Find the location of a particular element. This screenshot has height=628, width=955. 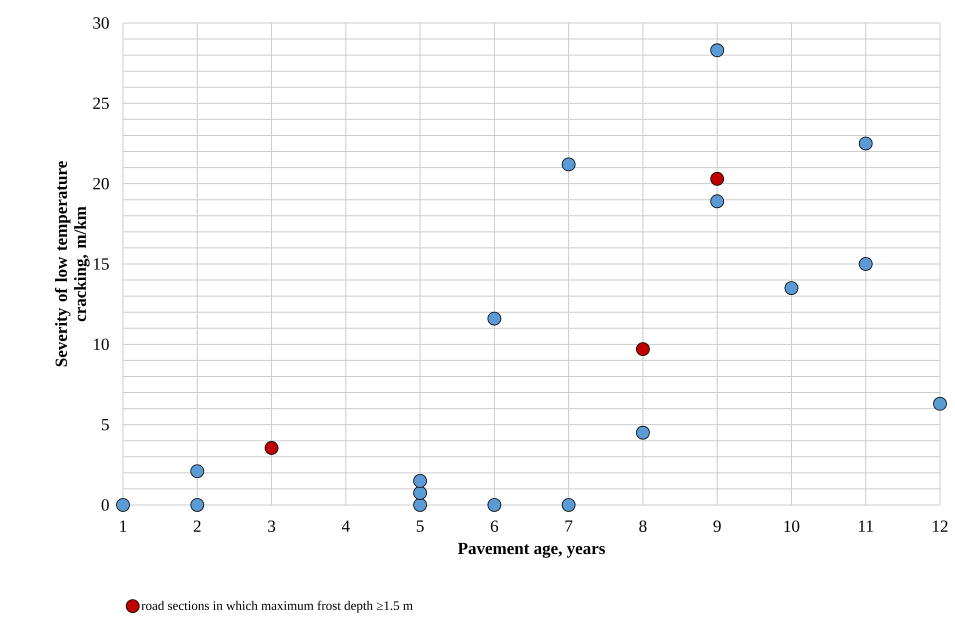

y-tick-label: 15 is located at coordinates (101, 264).